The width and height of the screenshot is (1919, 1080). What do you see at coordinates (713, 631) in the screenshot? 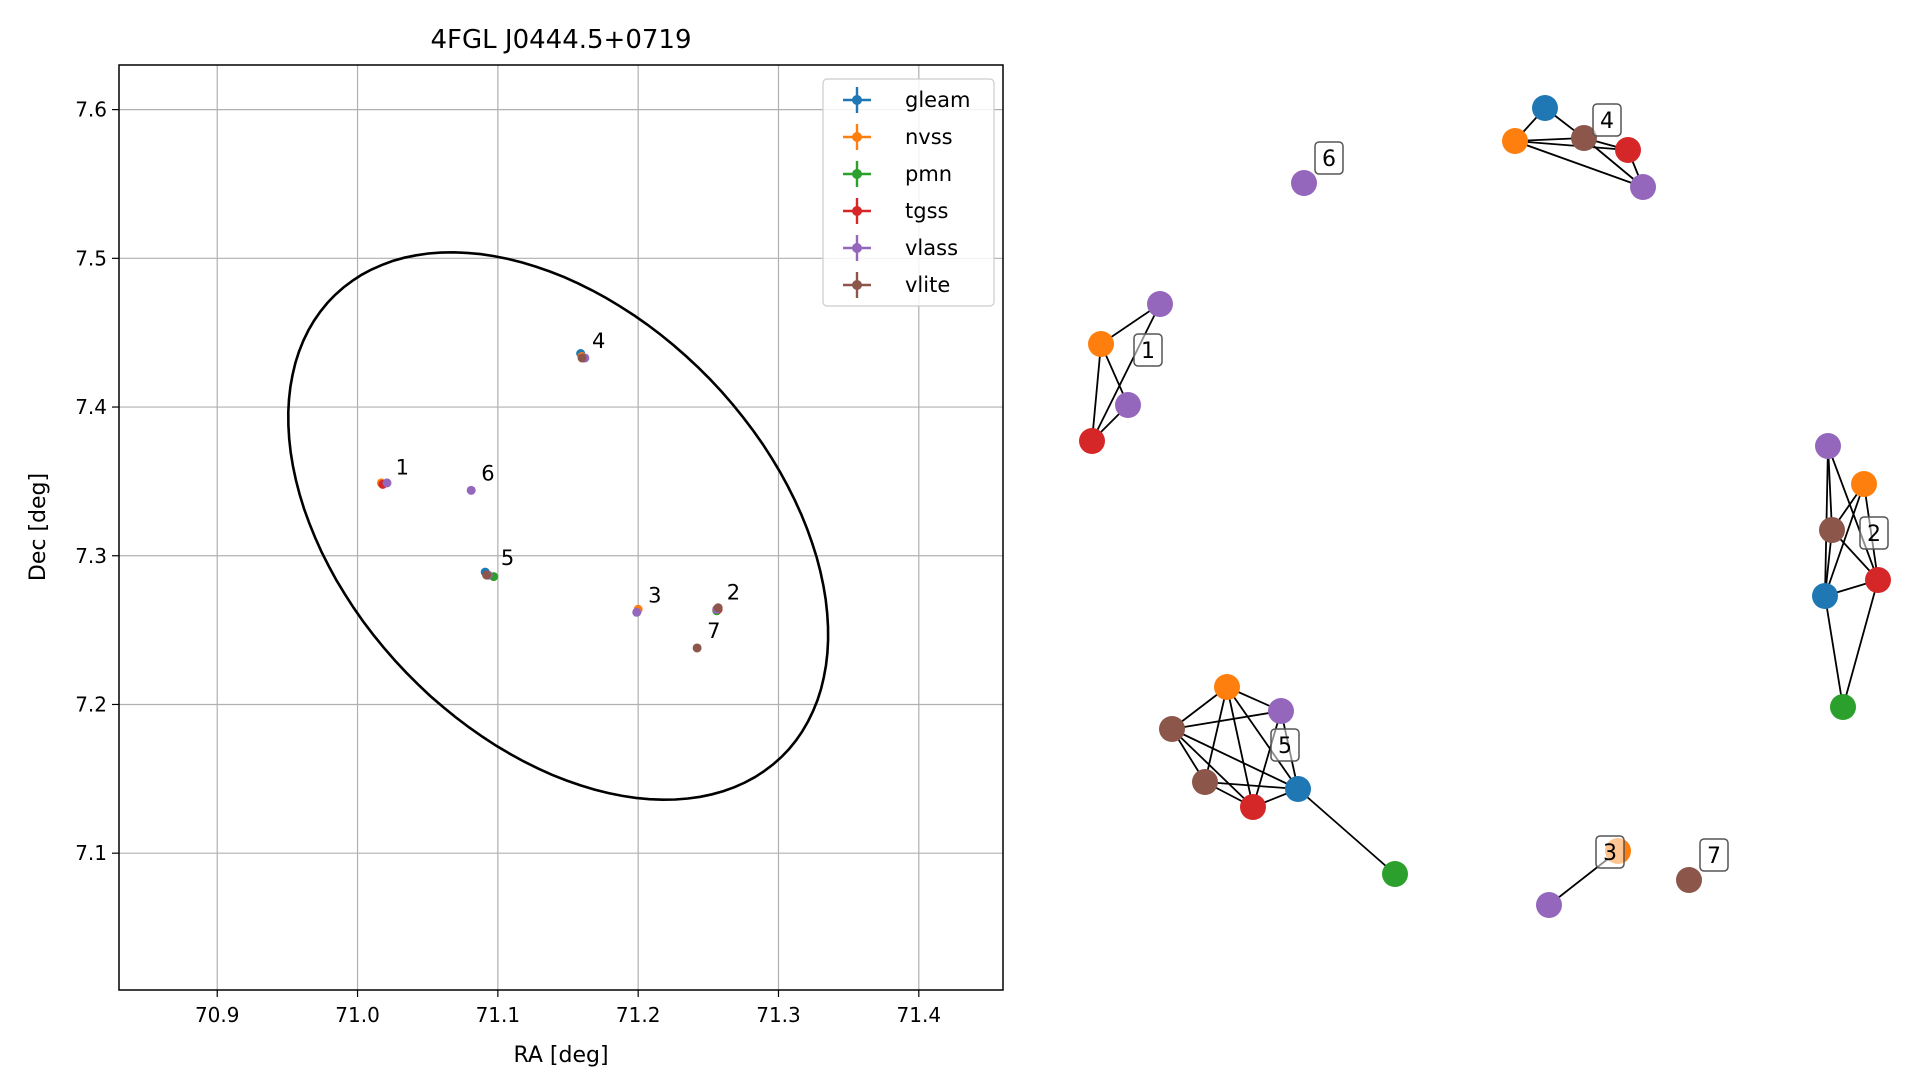
I see `point-label-7: 7` at bounding box center [713, 631].